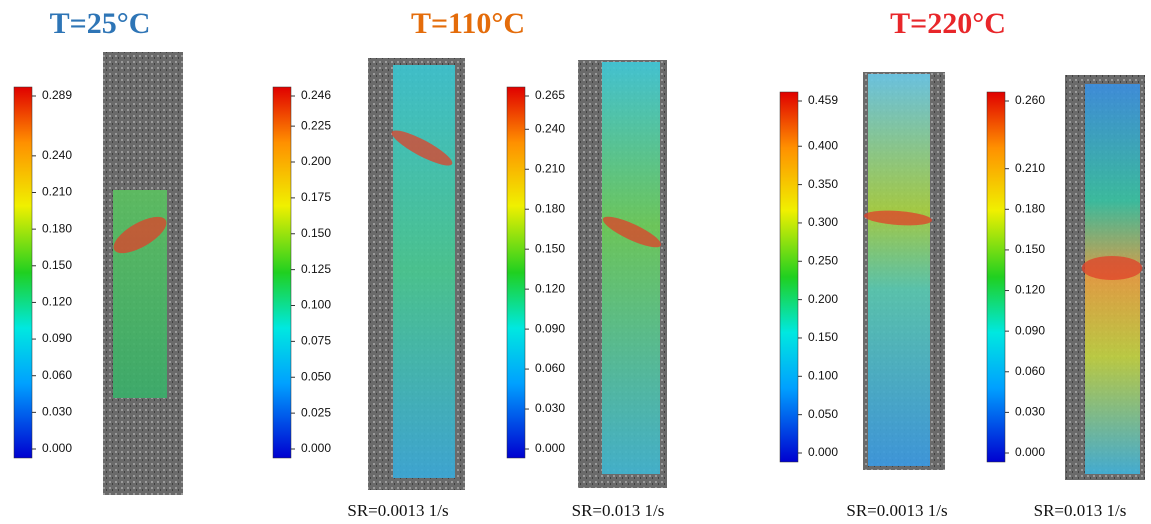  Describe the element at coordinates (823, 260) in the screenshot. I see `colorbar-label: 0.250` at that location.